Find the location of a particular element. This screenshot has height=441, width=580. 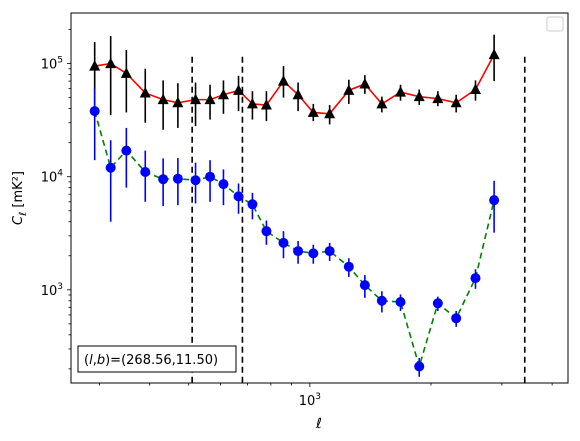

y-tick-label: 104 is located at coordinates (52, 177).